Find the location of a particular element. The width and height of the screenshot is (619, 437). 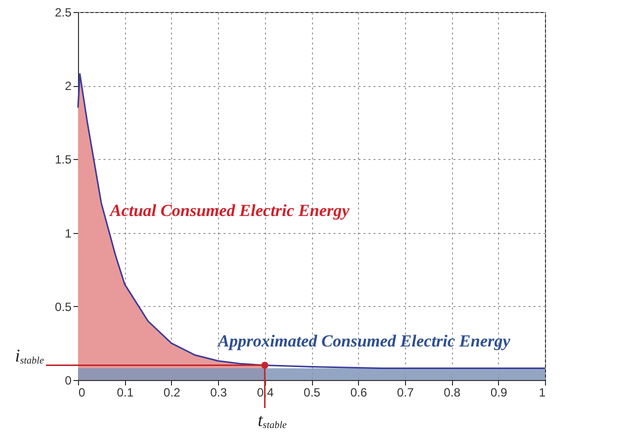

x-tick-label: 0.2 is located at coordinates (172, 393).